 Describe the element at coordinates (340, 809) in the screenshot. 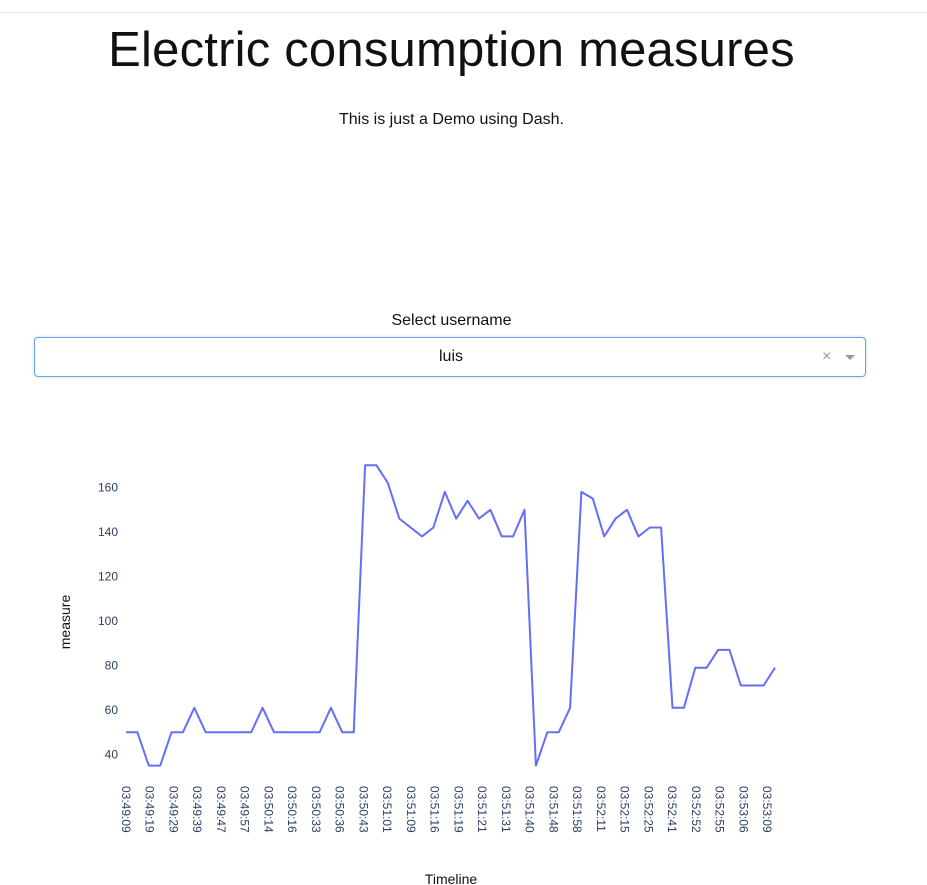

I see `x-tick-label: 03:50:36` at that location.